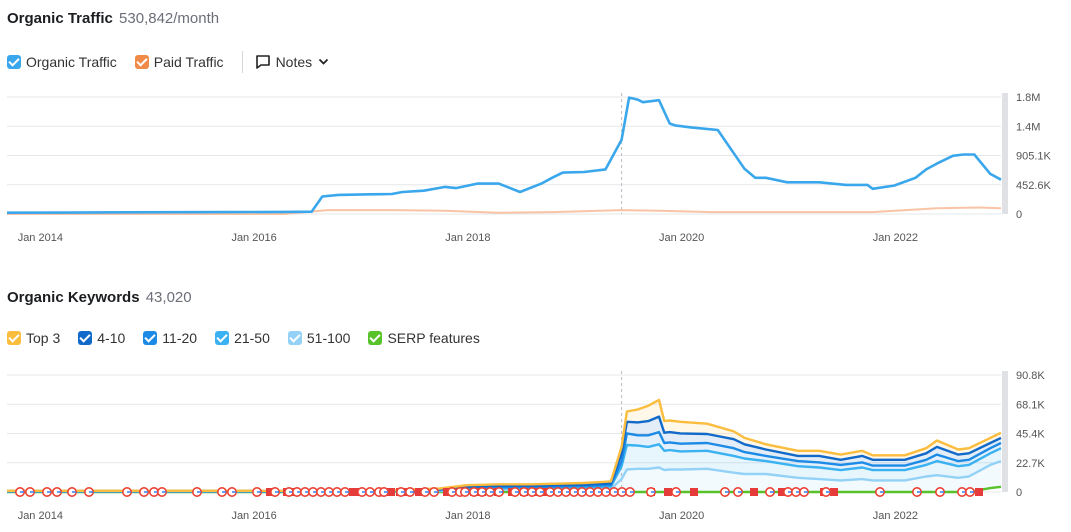 This screenshot has width=1071, height=532. Describe the element at coordinates (180, 338) in the screenshot. I see `legend-11-20-label: 11-20` at that location.